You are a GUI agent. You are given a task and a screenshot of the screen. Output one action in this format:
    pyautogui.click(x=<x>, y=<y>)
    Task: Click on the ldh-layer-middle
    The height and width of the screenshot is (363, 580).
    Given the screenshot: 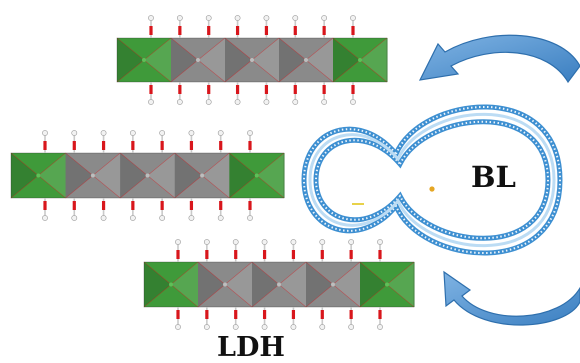 What is the action you would take?
    pyautogui.click(x=147, y=175)
    